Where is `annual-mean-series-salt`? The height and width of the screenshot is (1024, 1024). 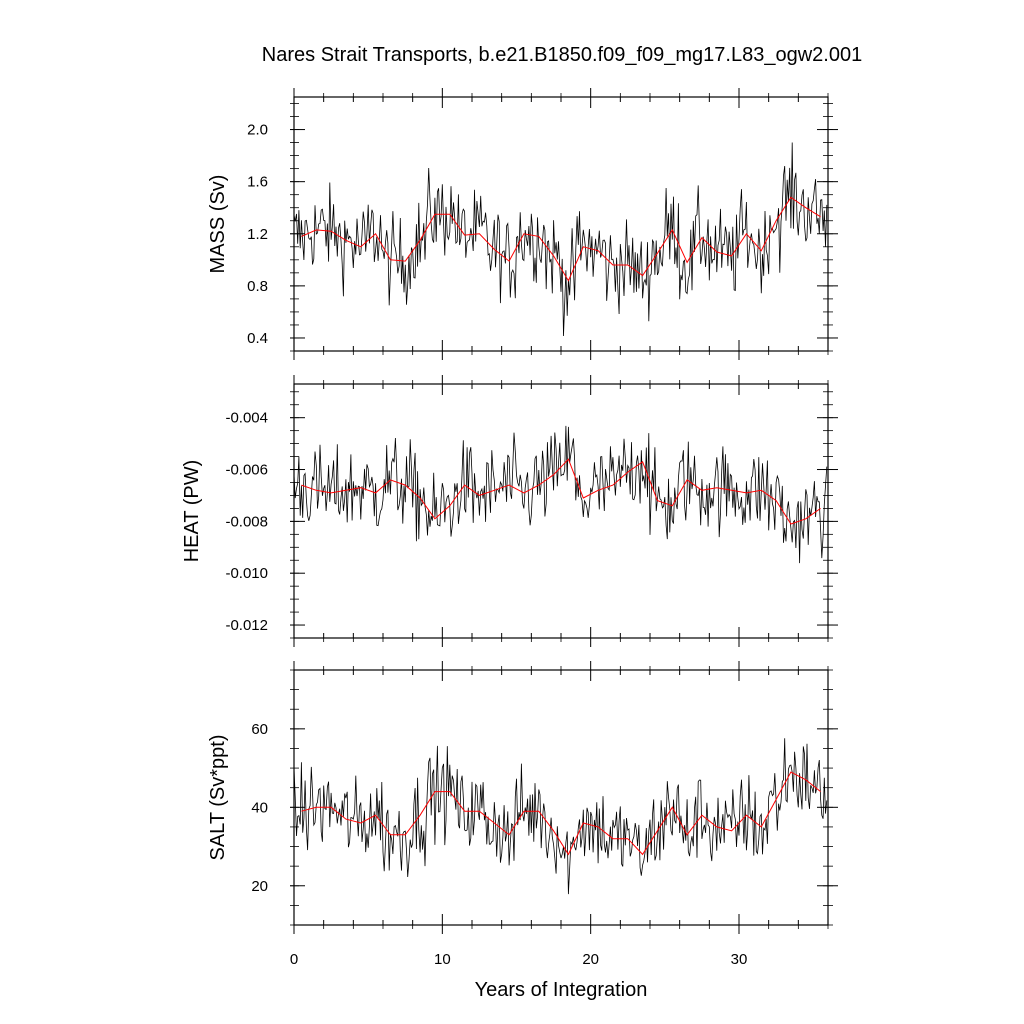
annual-mean-series-salt is located at coordinates (561, 813).